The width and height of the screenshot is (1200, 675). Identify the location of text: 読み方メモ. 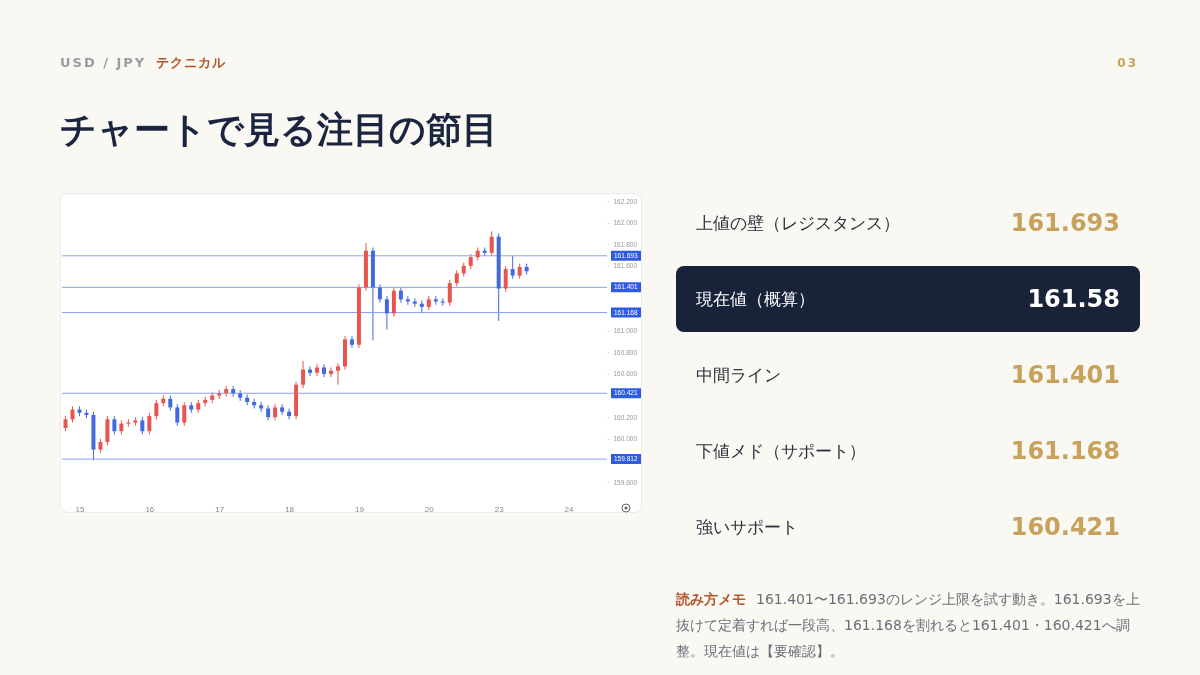
(711, 599).